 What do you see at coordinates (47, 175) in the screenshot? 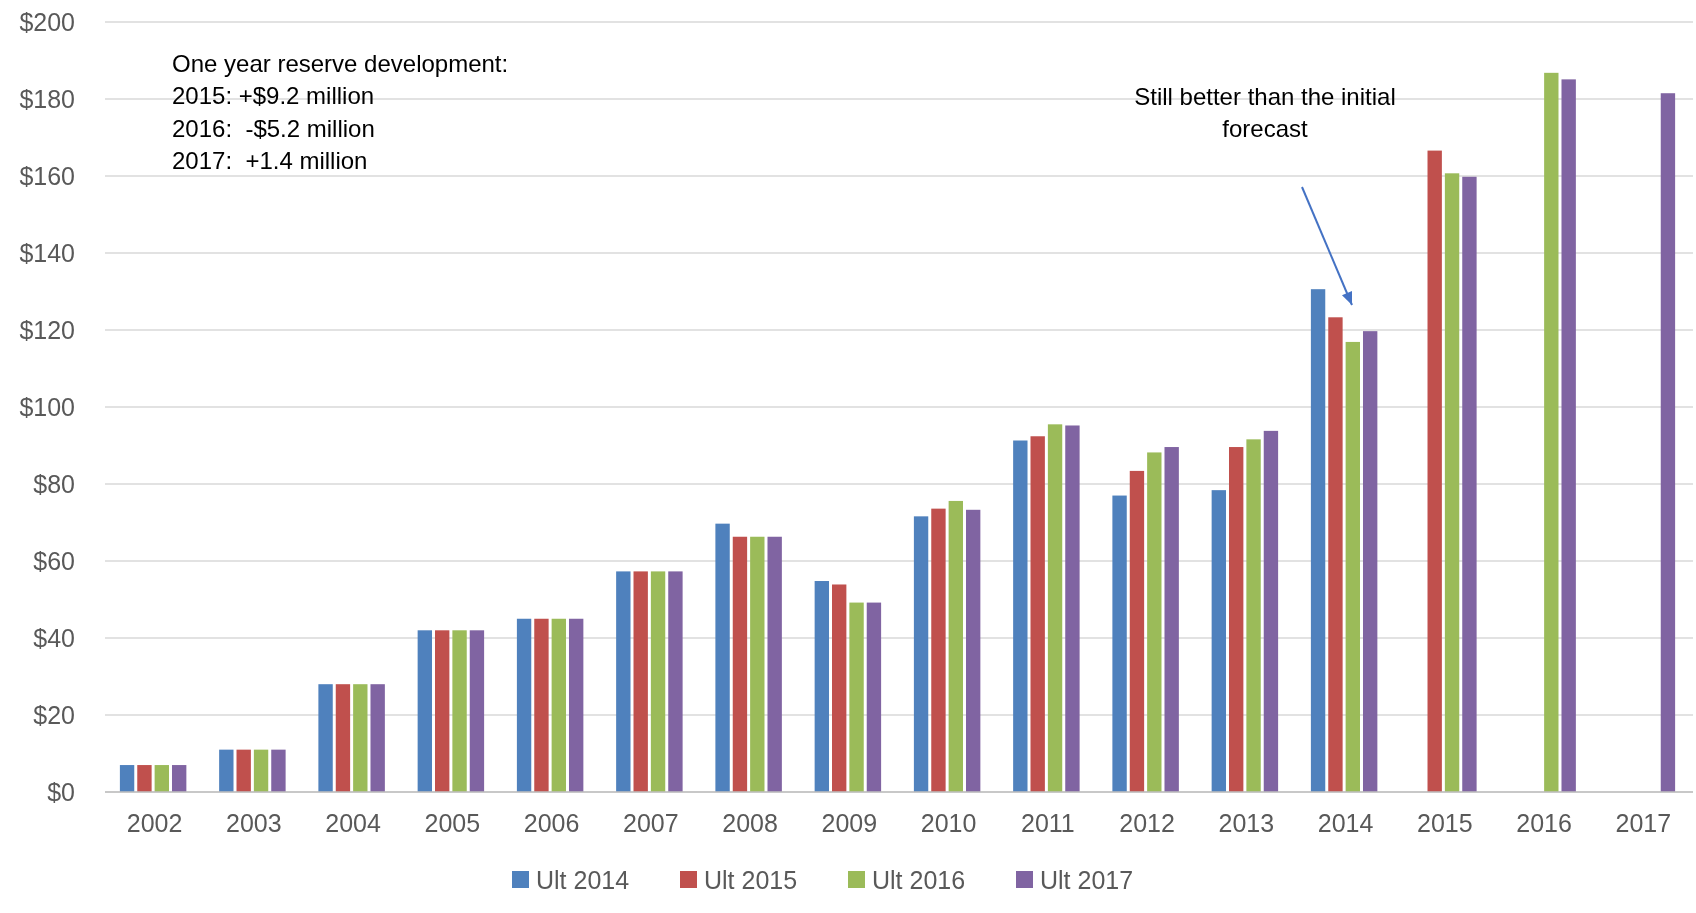
I see `y-tick-label: $160` at bounding box center [47, 175].